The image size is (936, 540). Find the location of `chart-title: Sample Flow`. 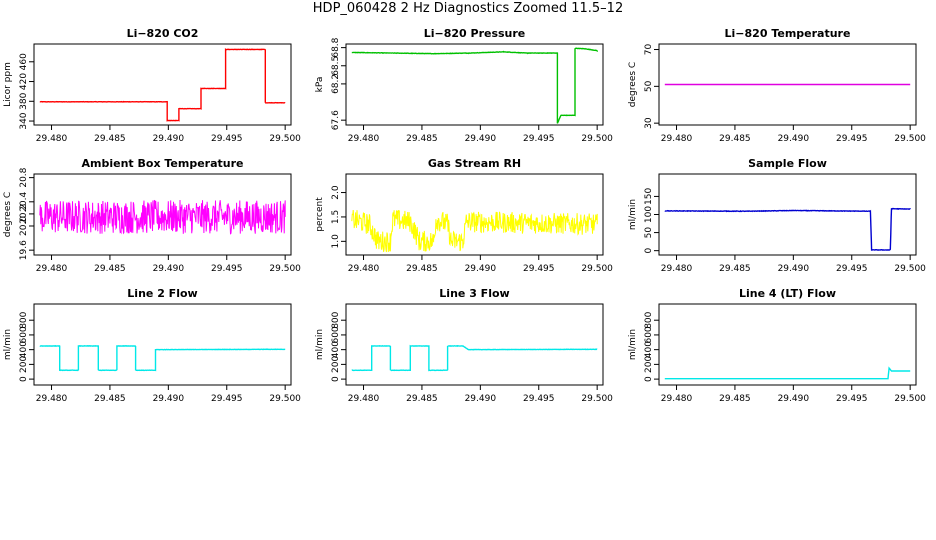

chart-title: Sample Flow is located at coordinates (787, 163).